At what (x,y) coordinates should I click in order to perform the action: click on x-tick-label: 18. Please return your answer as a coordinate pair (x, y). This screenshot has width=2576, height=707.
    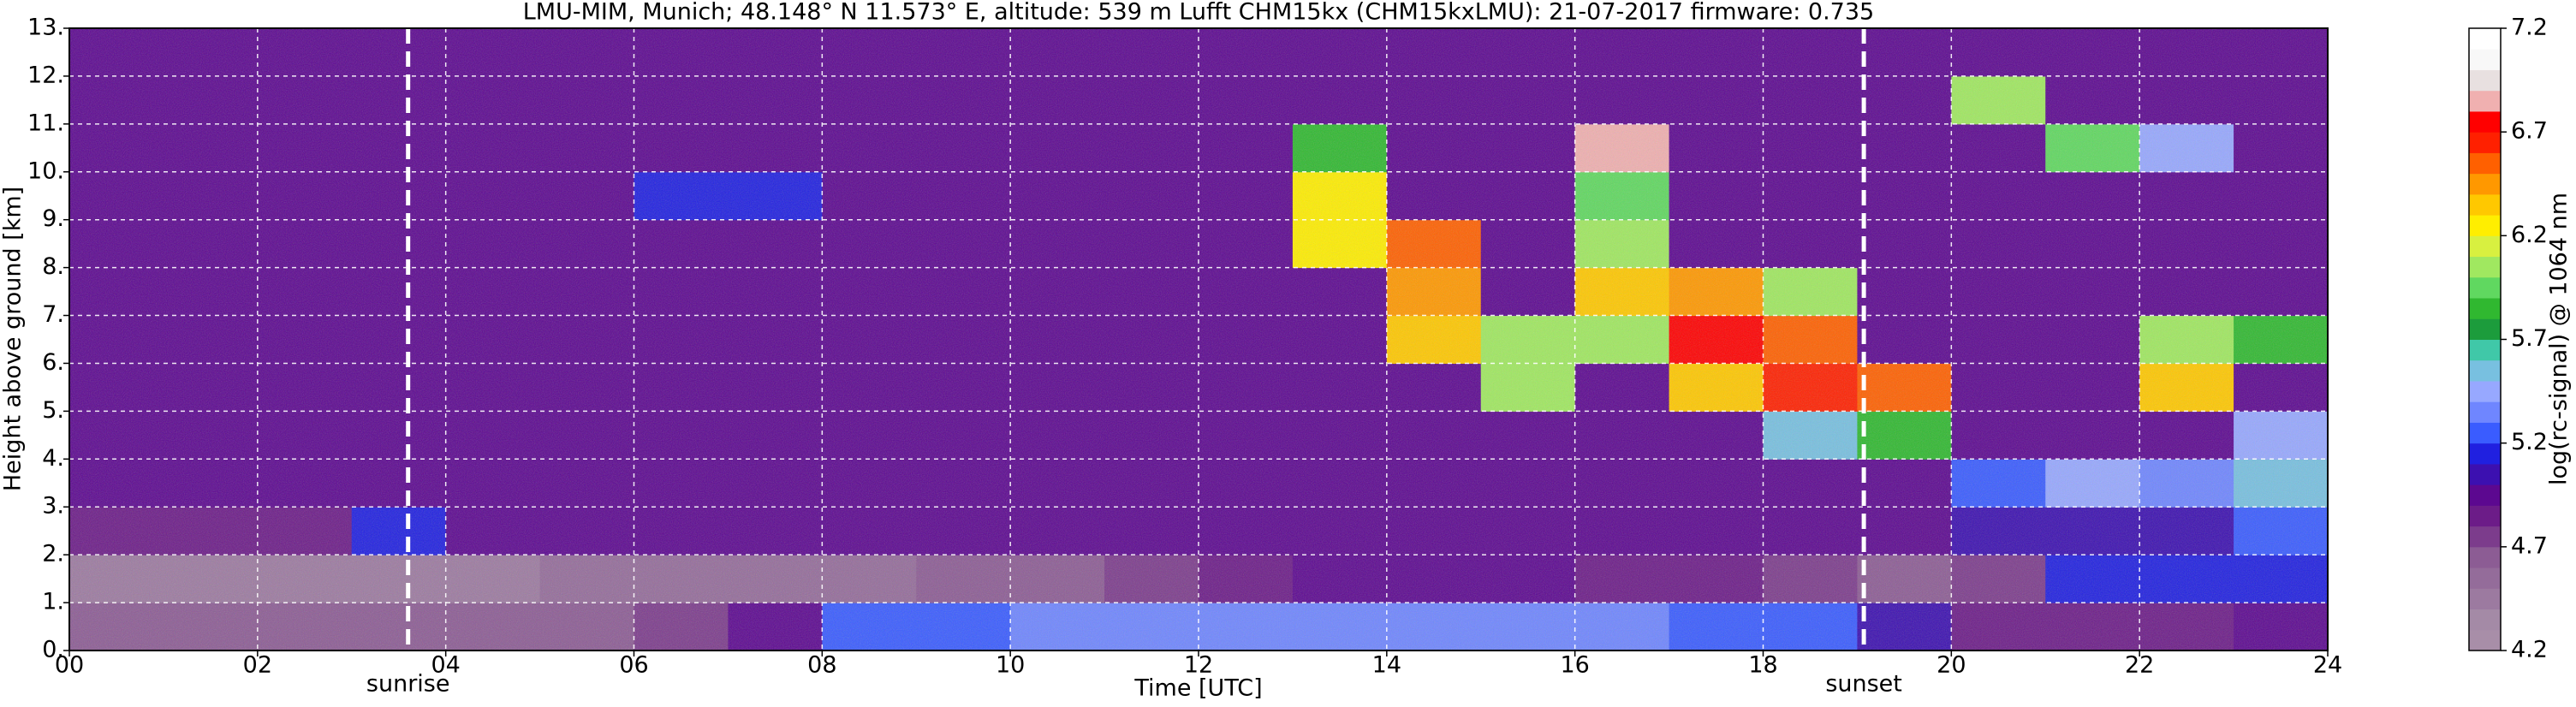
    Looking at the image, I should click on (1763, 665).